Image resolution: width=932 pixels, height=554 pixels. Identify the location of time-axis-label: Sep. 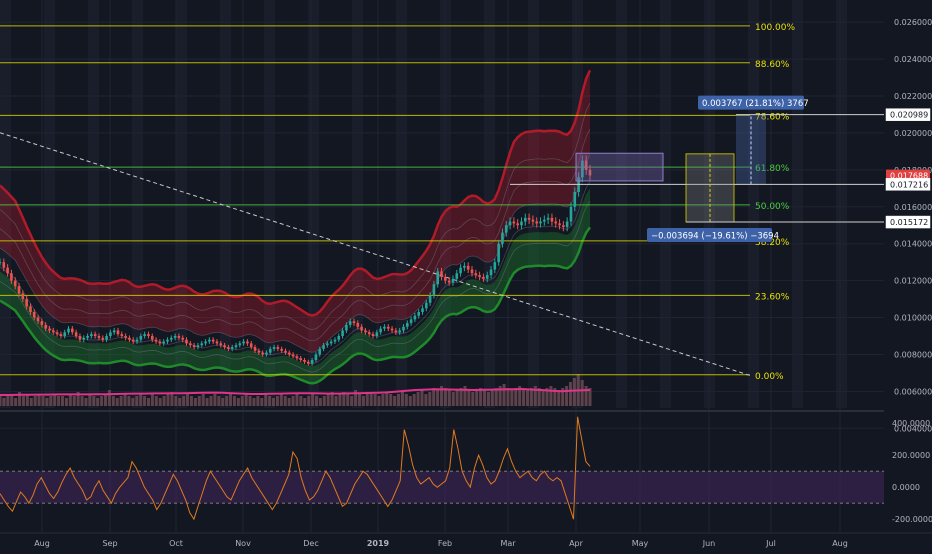
(109, 543).